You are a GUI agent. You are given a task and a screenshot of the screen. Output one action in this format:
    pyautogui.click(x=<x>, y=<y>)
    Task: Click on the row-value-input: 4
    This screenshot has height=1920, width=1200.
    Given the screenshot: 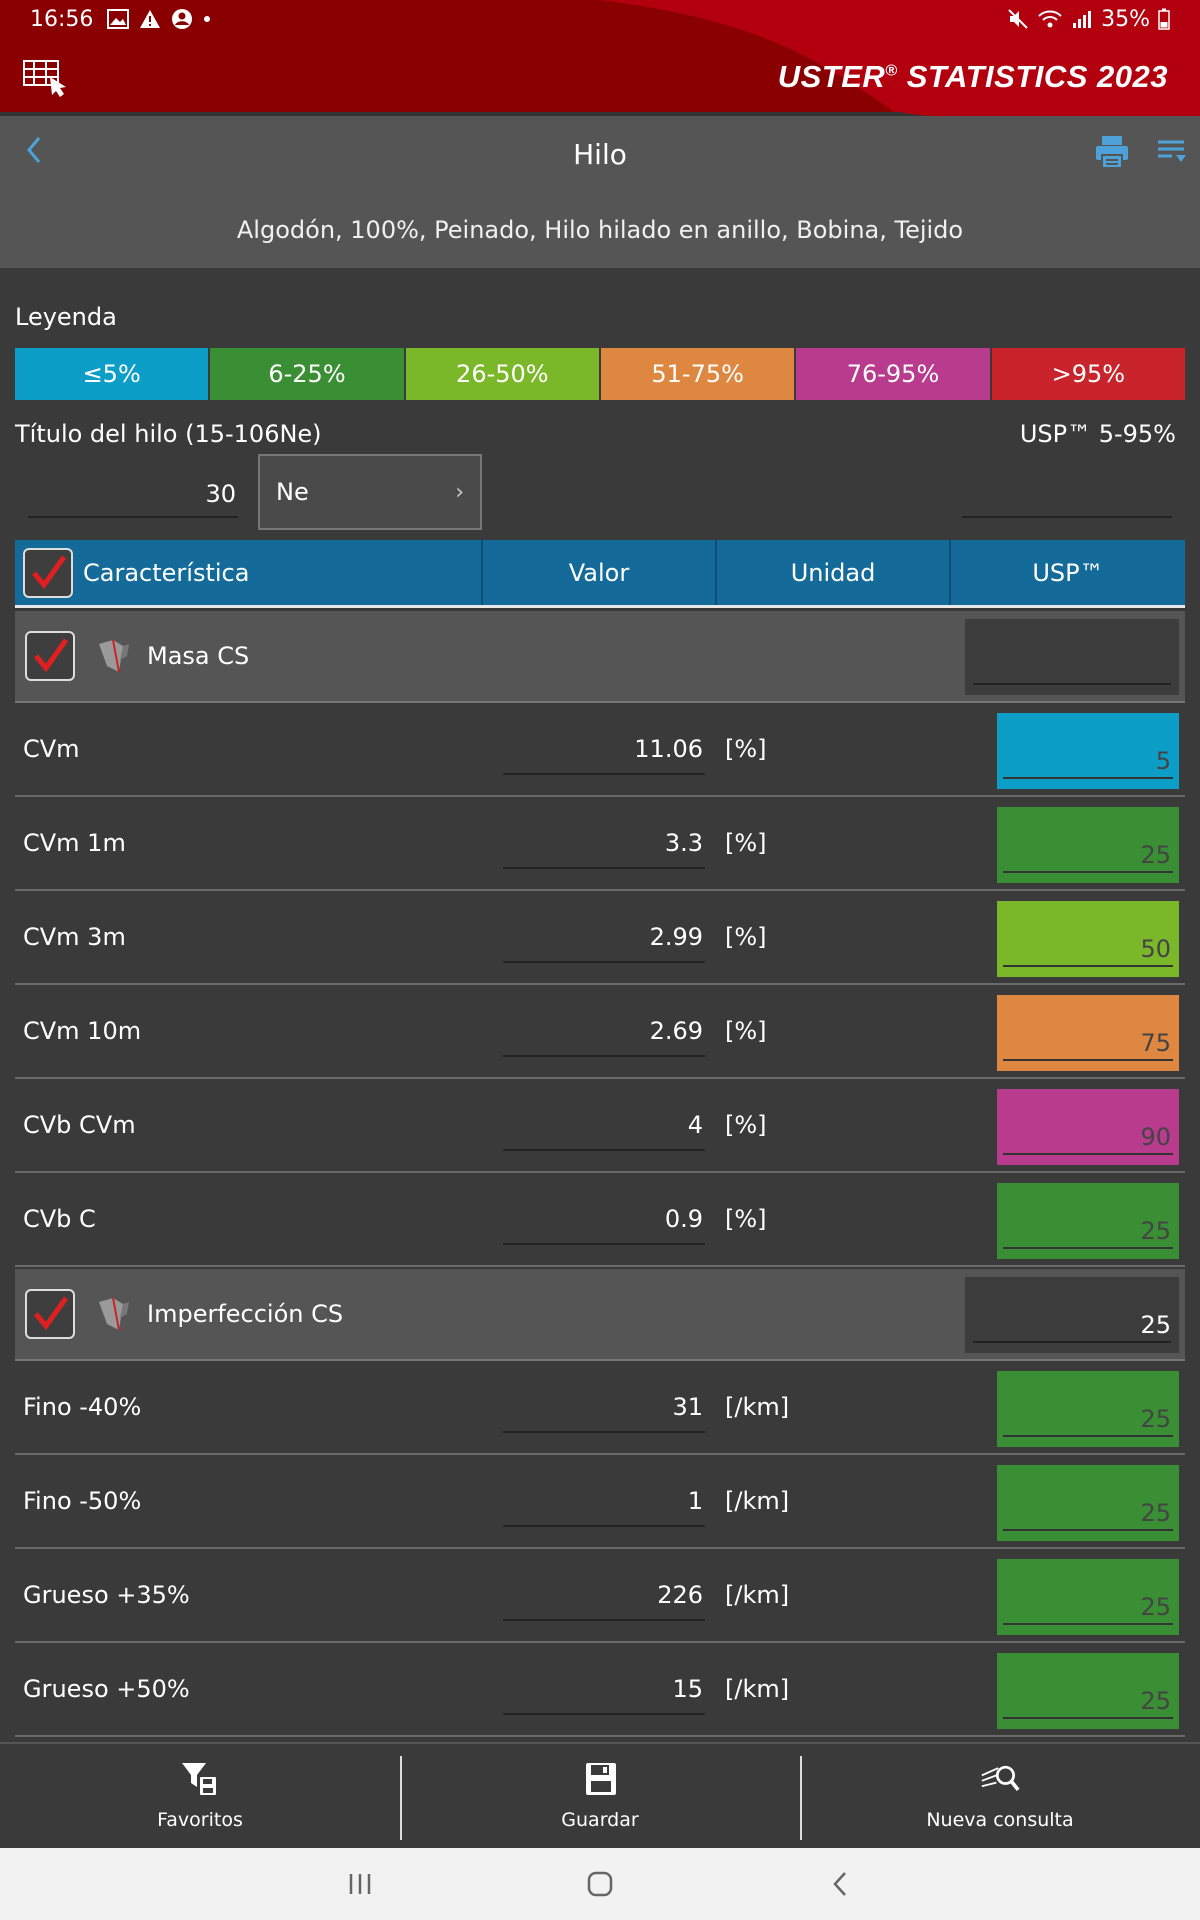 What is the action you would take?
    pyautogui.click(x=604, y=1126)
    